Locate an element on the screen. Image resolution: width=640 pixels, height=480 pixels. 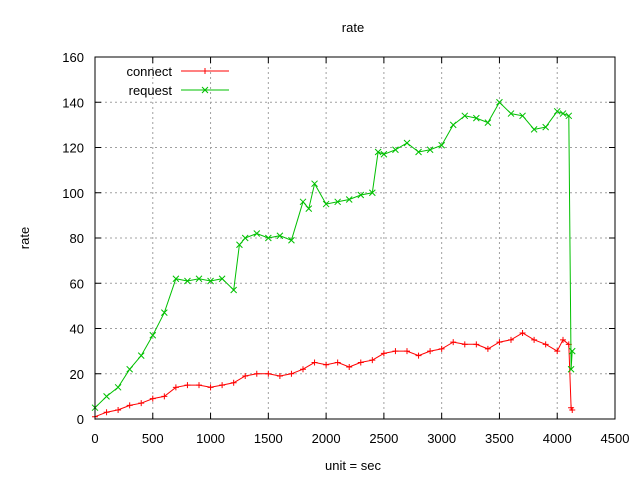
y-tick-label: 120 is located at coordinates (73, 148).